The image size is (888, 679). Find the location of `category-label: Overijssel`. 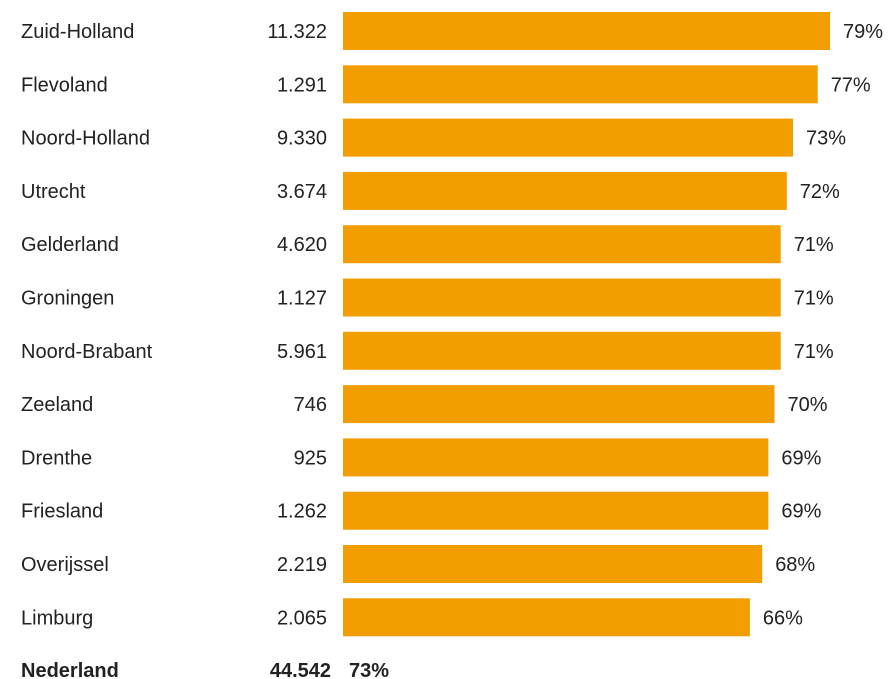

category-label: Overijssel is located at coordinates (65, 565).